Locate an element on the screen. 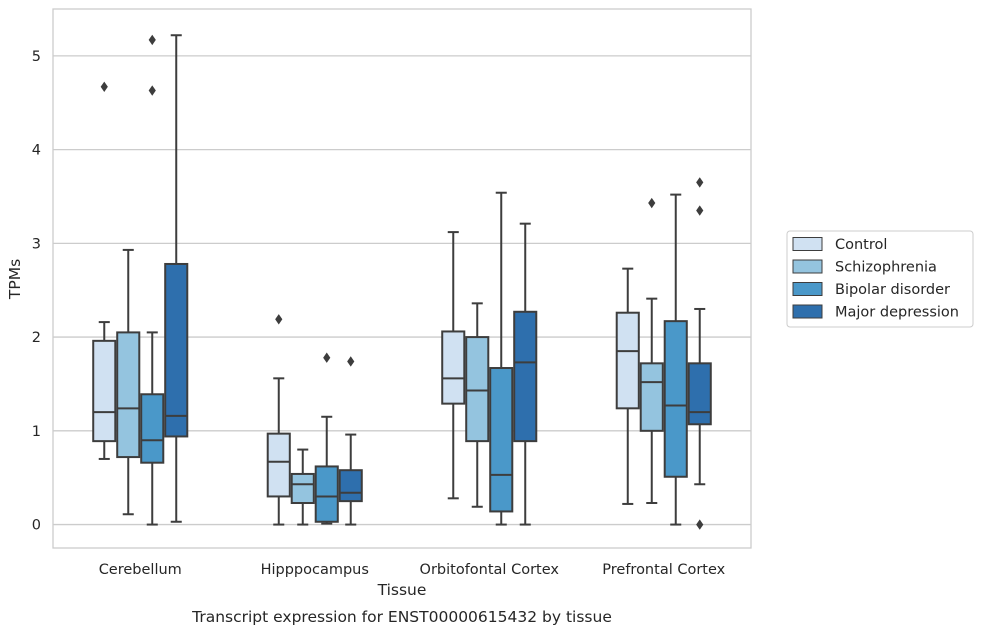  y-tick-label: 4 is located at coordinates (36, 151).